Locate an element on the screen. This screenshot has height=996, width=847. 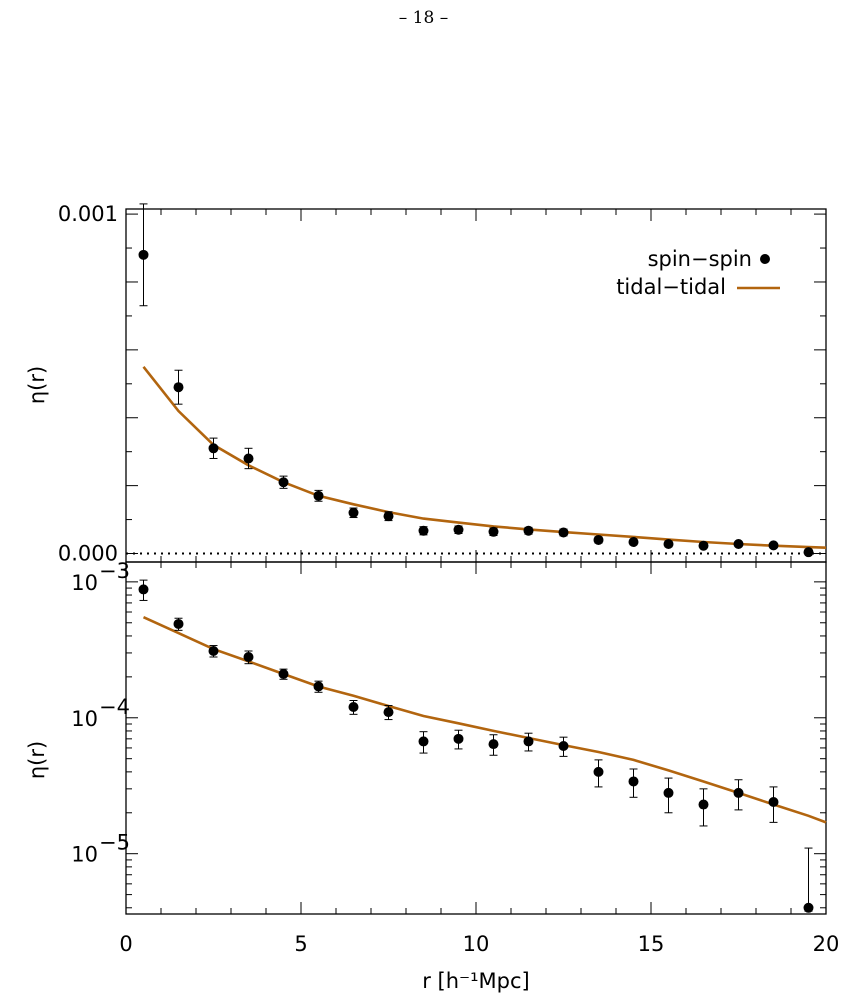
y-tick-label-exponent: −5 is located at coordinates (114, 843).